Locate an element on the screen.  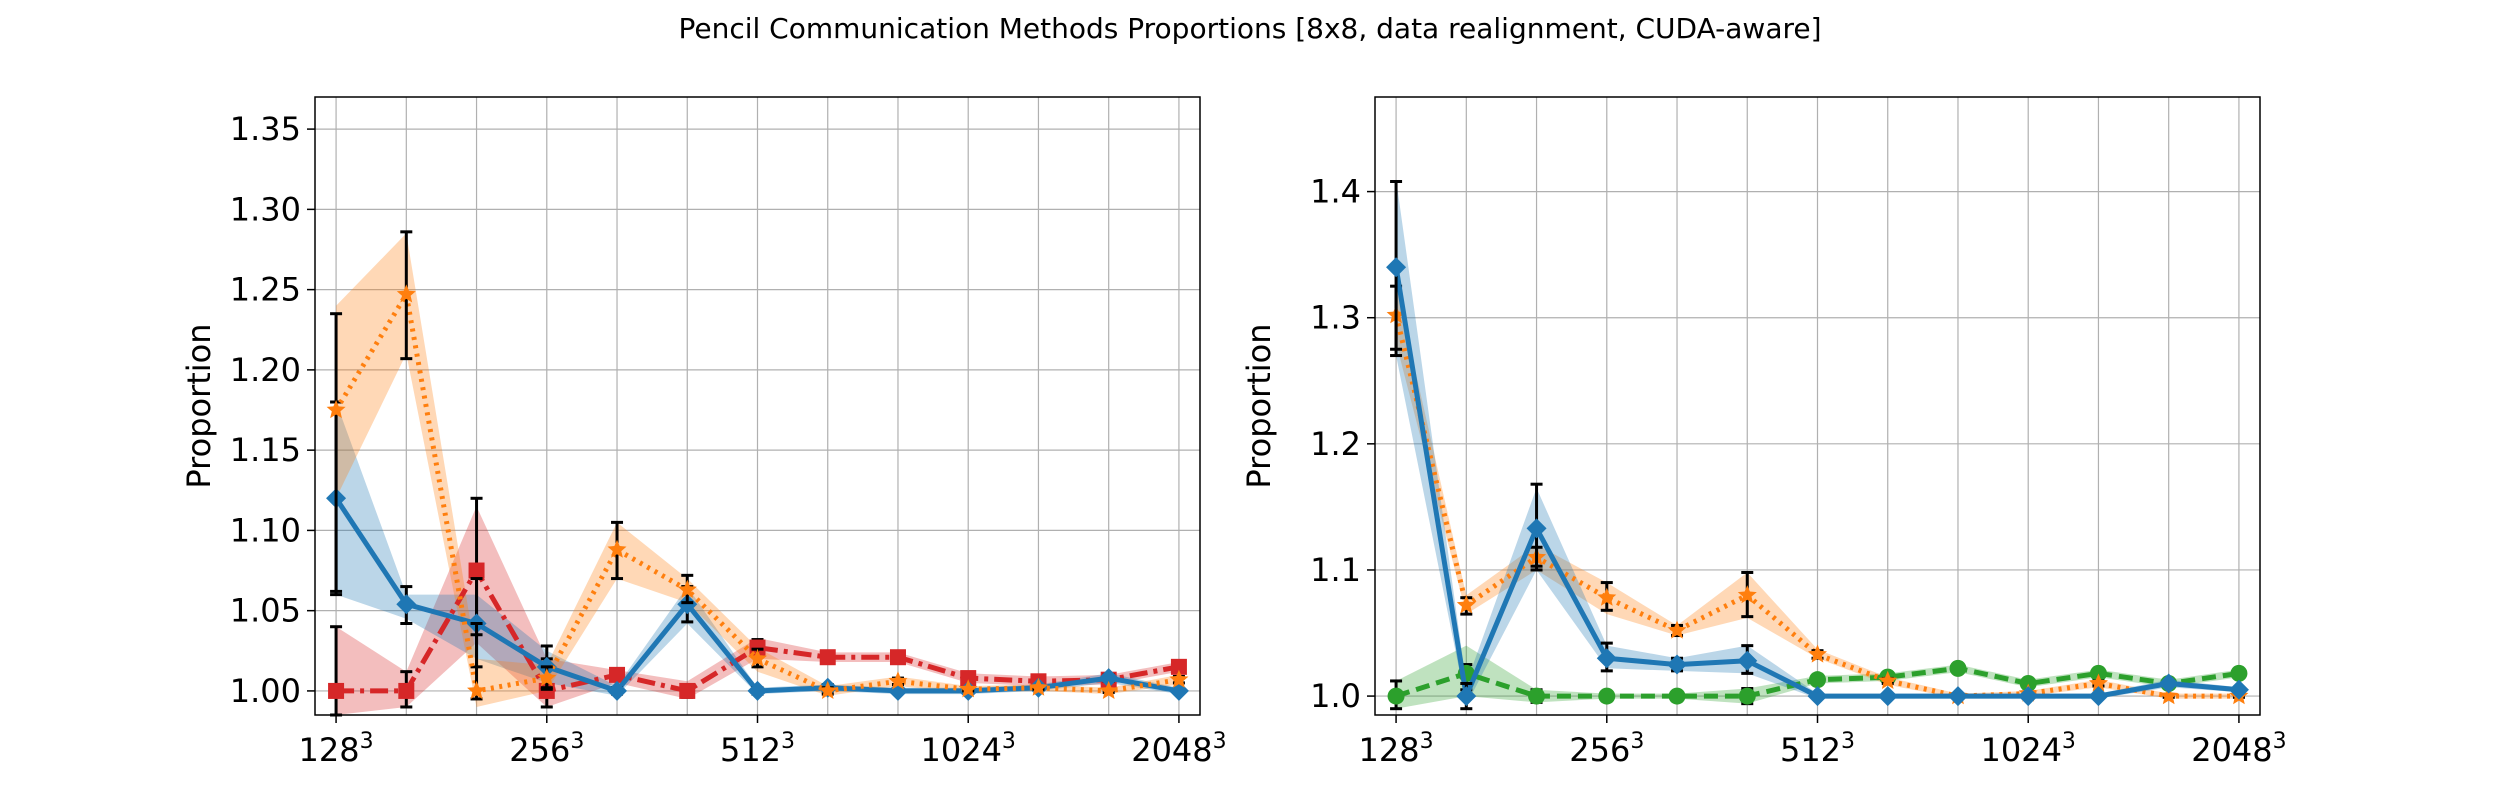
y-tick-label: 1.3 is located at coordinates (1335, 318).